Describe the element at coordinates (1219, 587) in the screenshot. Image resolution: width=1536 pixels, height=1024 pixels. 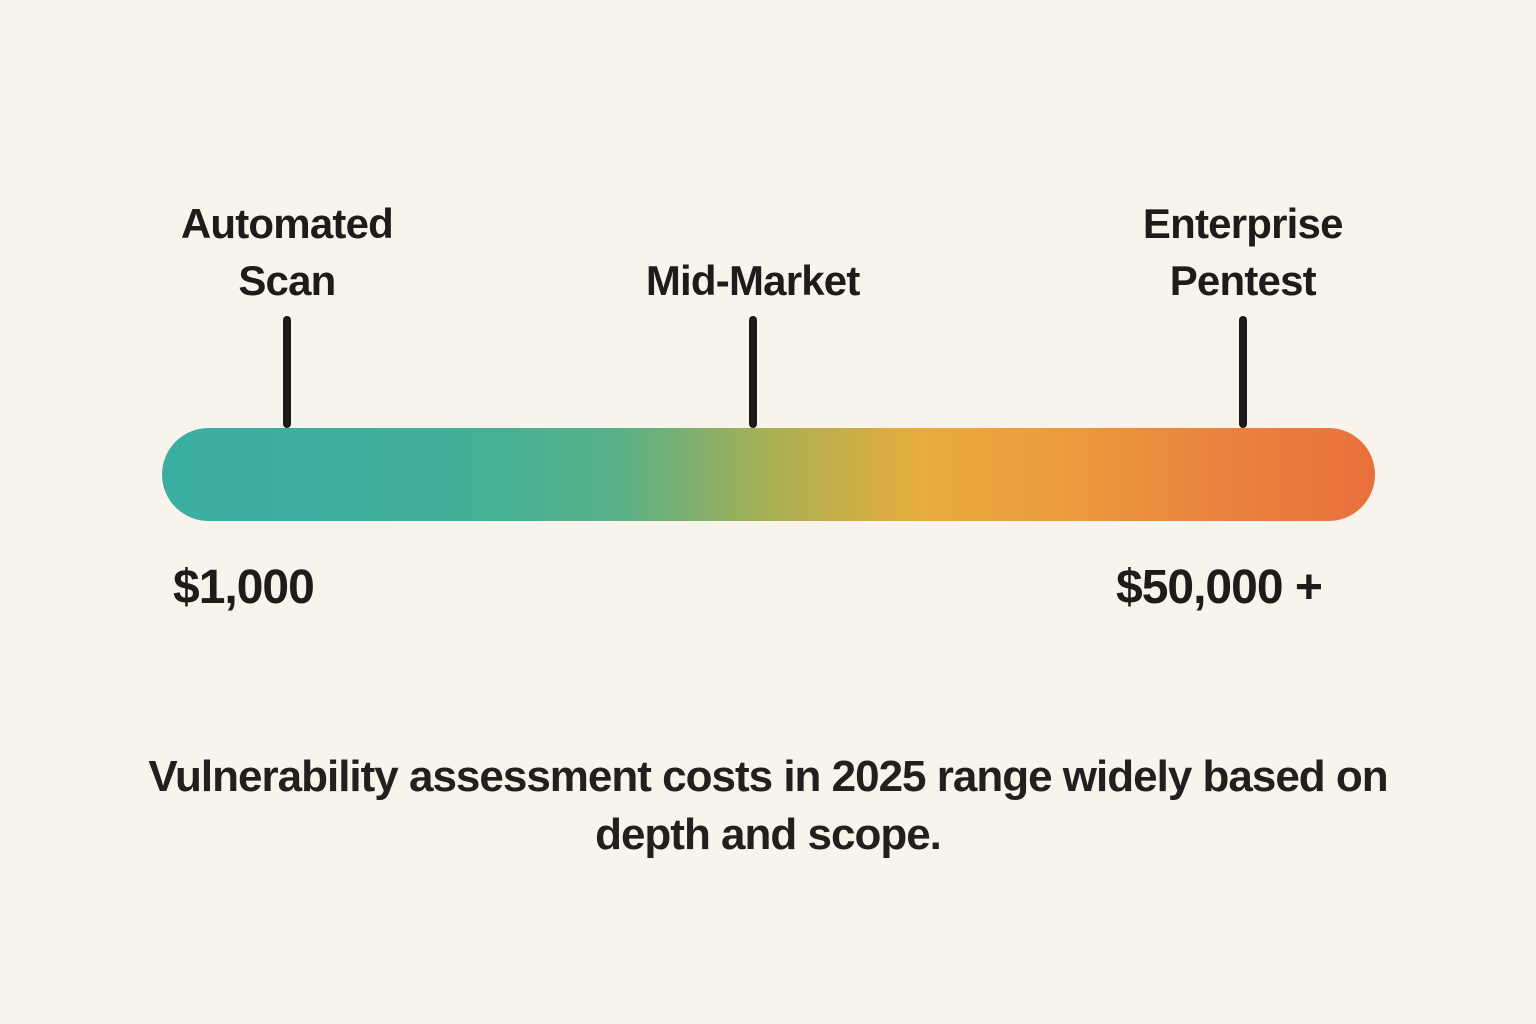
I see `max-cost-label: $50,000 +` at that location.